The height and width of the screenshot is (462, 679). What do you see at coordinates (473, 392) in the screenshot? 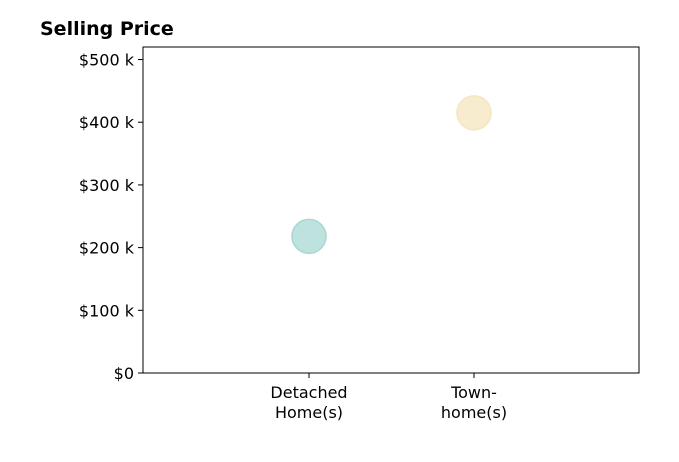
I see `x-tick-label-line: Town-` at bounding box center [473, 392].